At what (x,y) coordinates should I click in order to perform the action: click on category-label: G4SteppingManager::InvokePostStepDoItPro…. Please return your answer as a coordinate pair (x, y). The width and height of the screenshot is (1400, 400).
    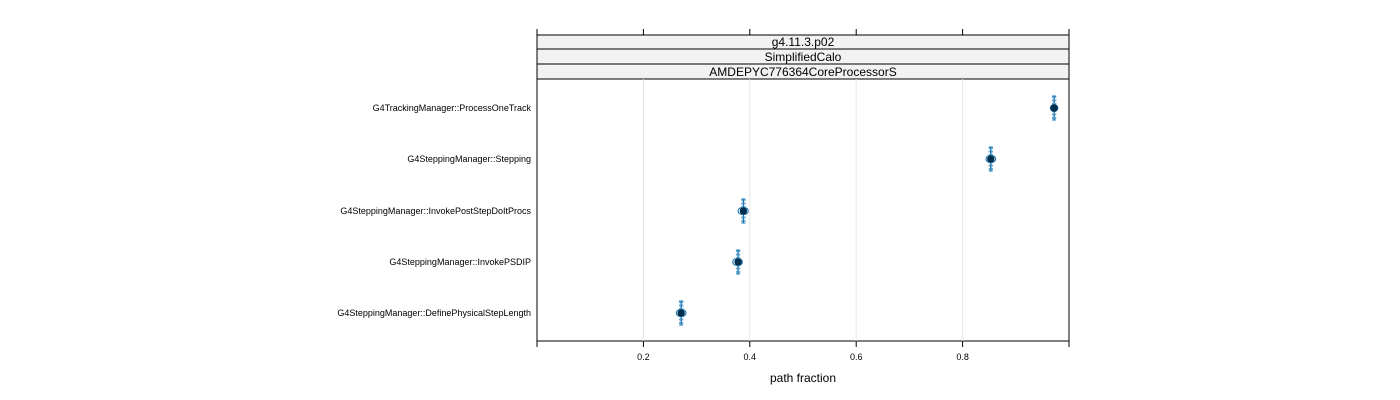
    Looking at the image, I should click on (435, 211).